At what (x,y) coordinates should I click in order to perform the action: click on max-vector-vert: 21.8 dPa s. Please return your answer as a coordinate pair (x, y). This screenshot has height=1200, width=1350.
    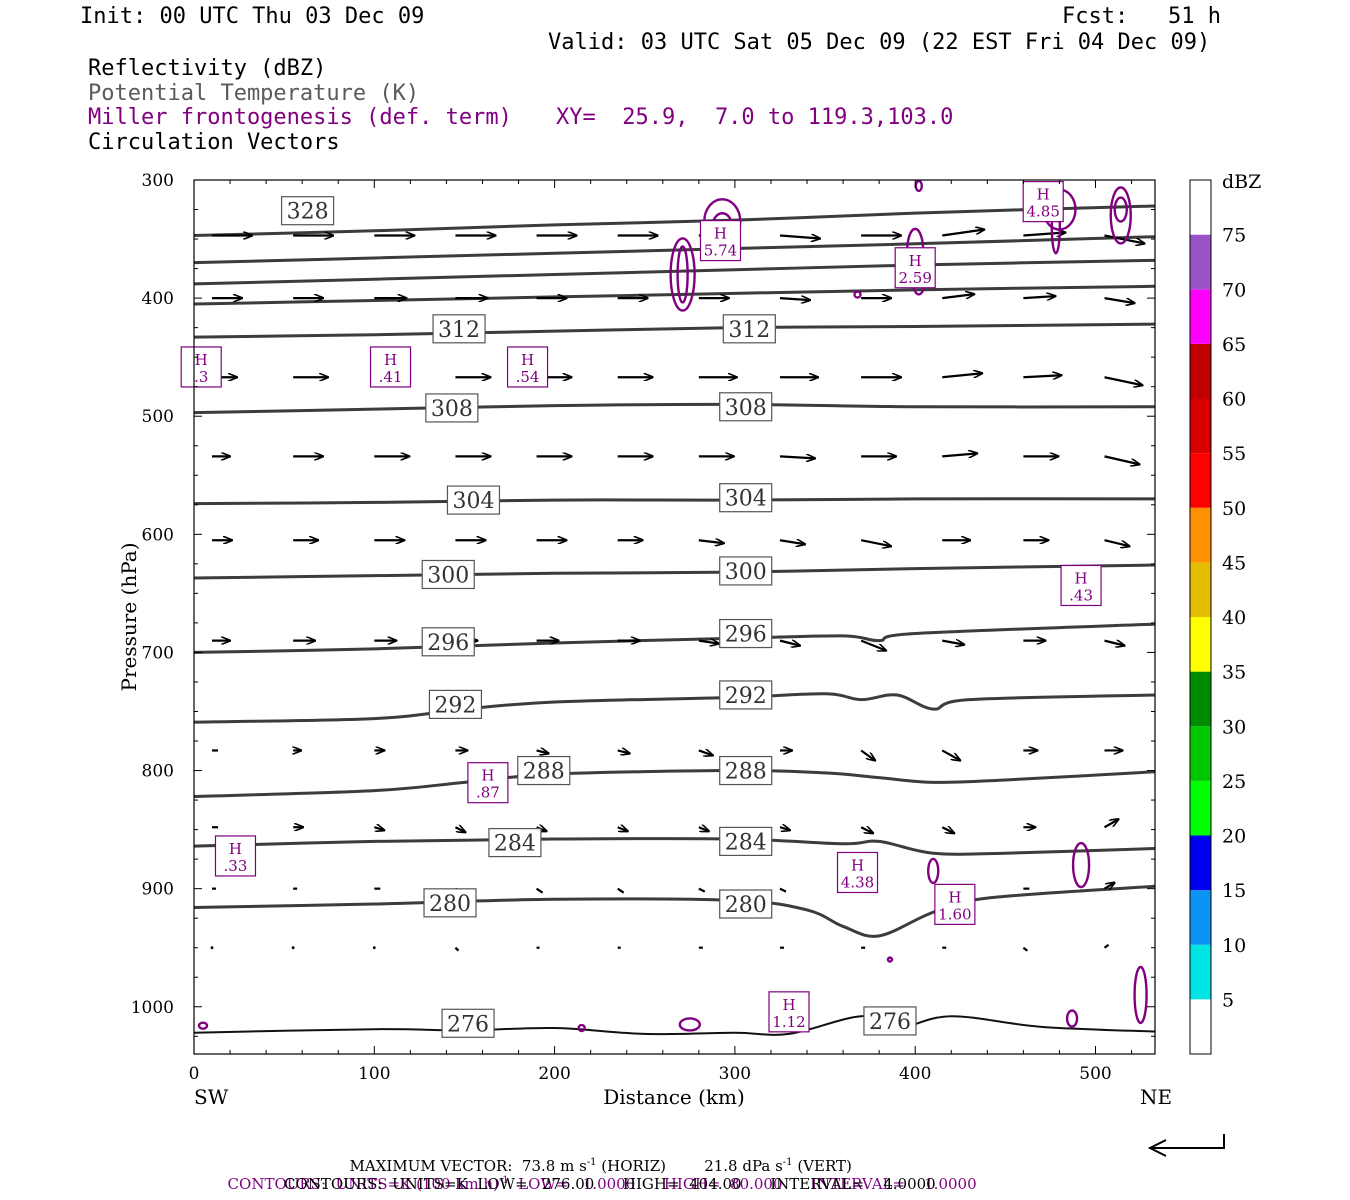
    Looking at the image, I should click on (743, 1166).